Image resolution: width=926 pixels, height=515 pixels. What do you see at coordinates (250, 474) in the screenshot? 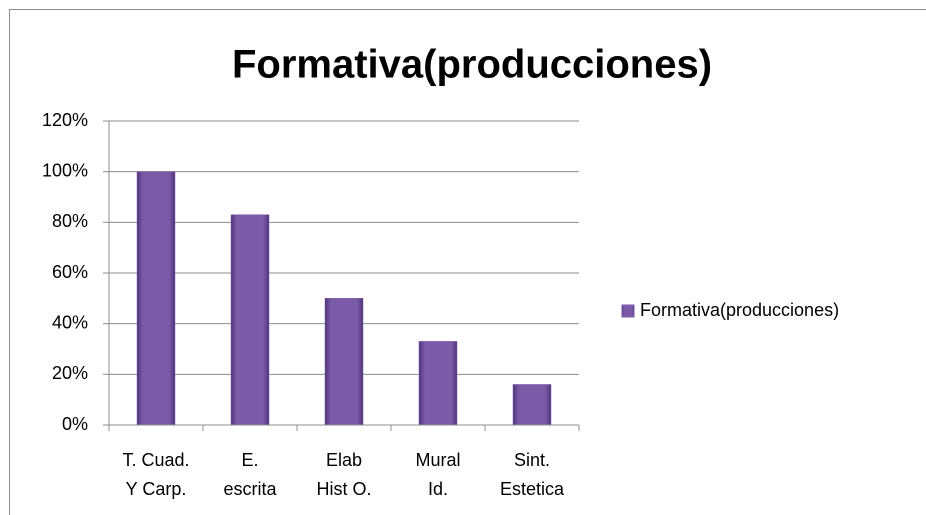
I see `x-tick-label: E. escrita` at bounding box center [250, 474].